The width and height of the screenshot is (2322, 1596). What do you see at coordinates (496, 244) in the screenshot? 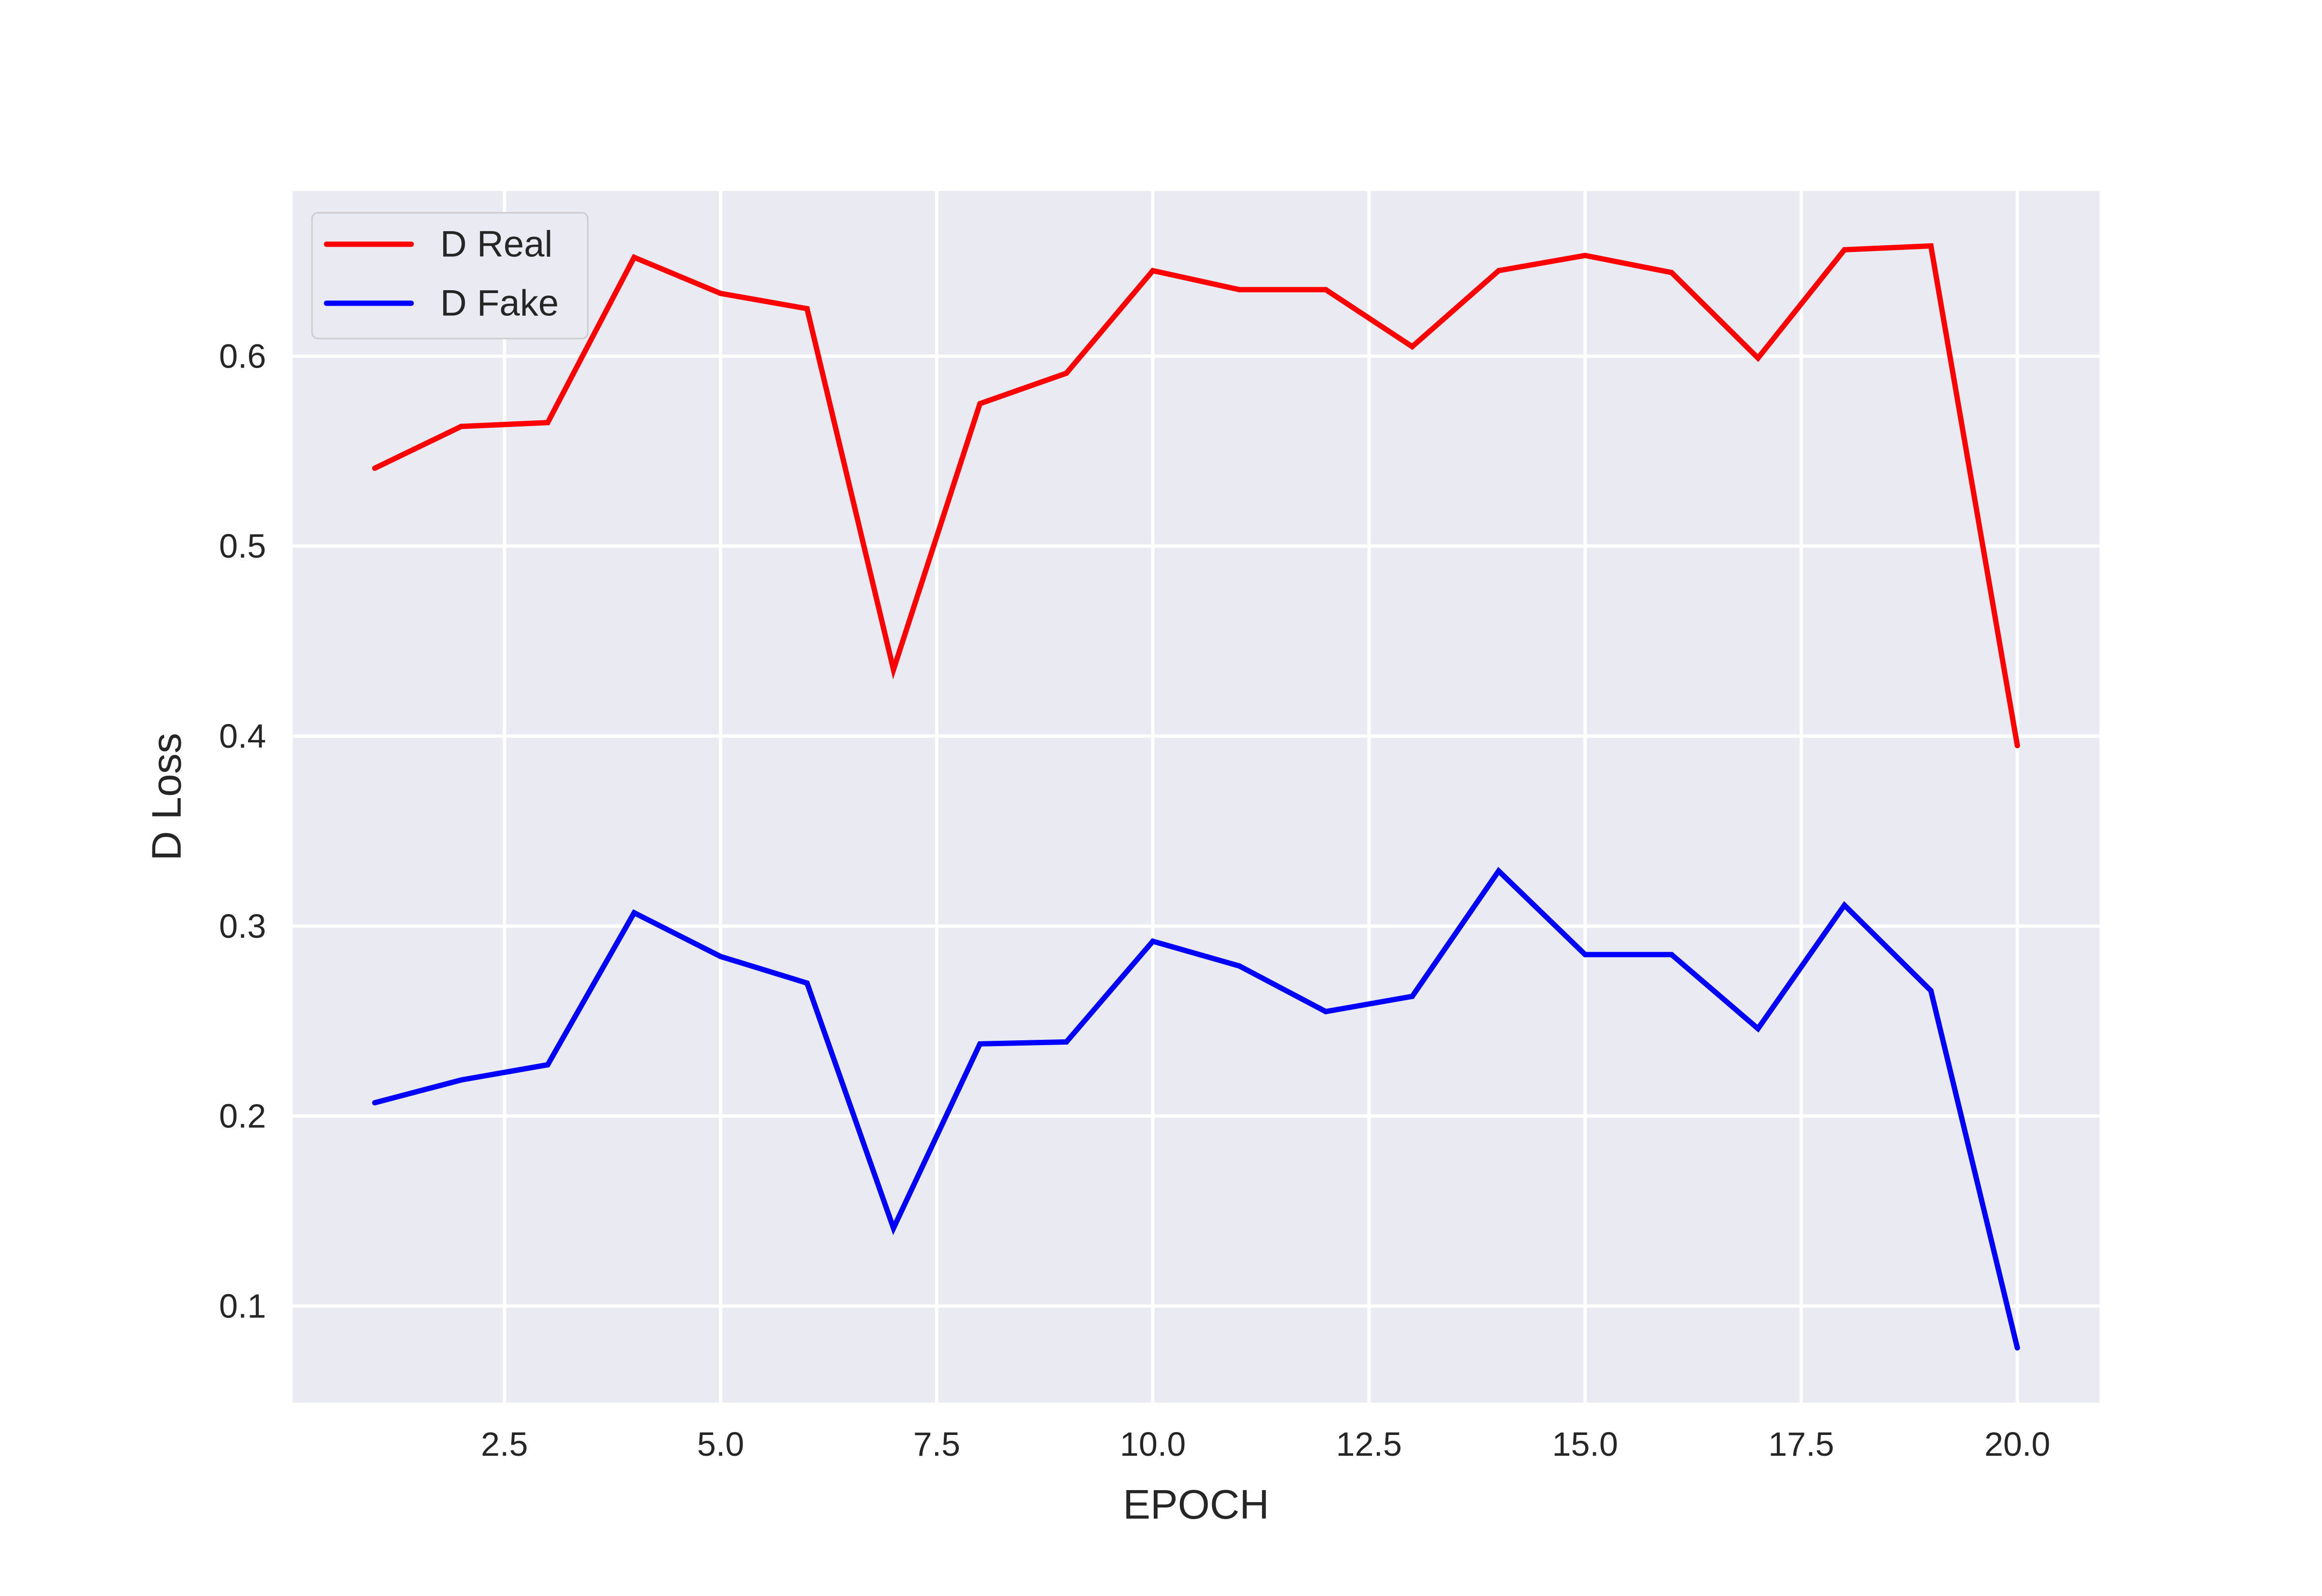
I see `legend-label: D Real` at bounding box center [496, 244].